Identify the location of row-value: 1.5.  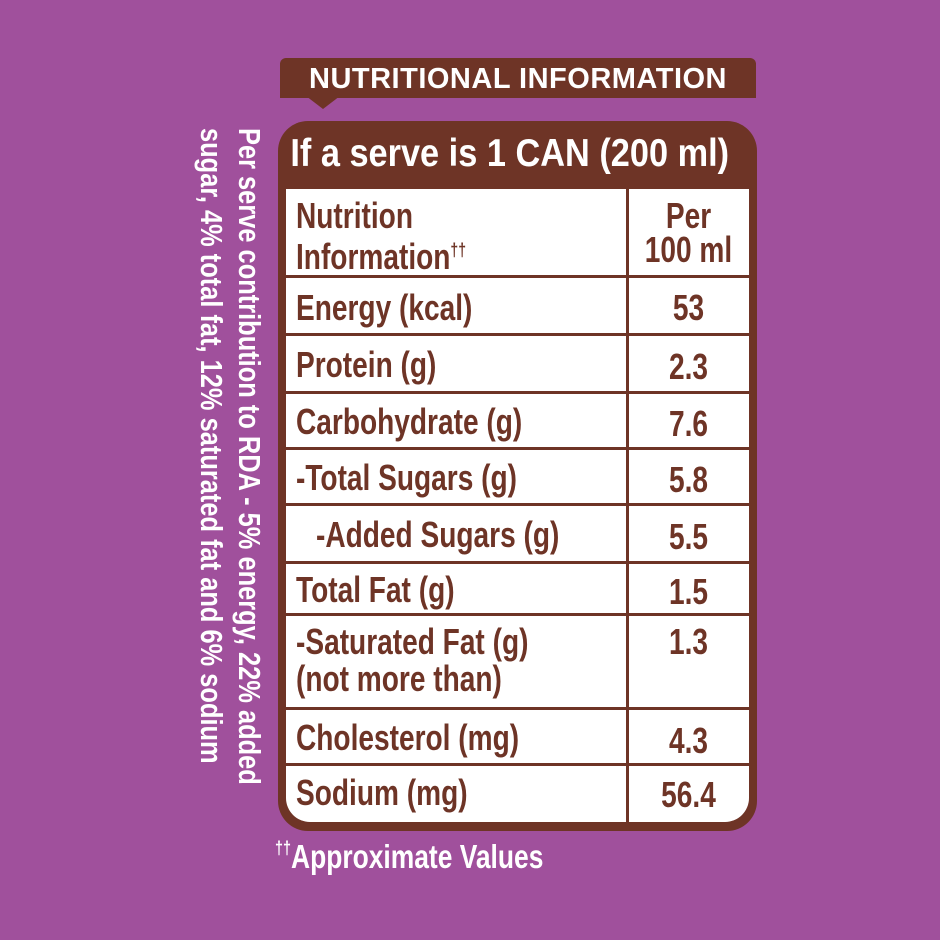
(688, 591).